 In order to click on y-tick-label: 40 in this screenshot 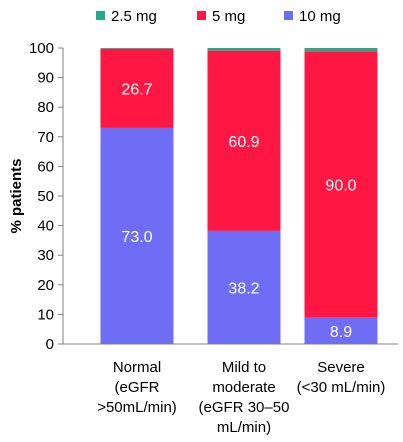, I will do `click(45, 226)`.